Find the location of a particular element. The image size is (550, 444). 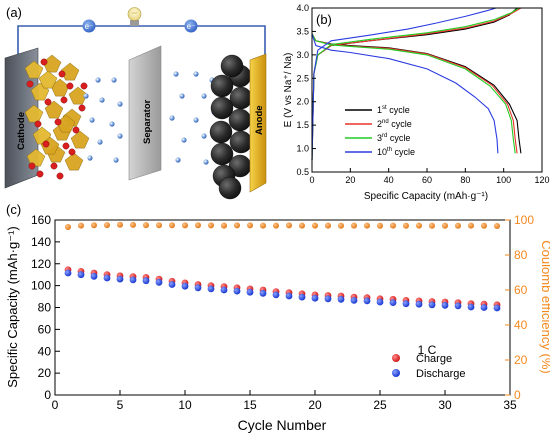

legend-marker is located at coordinates (396, 358).